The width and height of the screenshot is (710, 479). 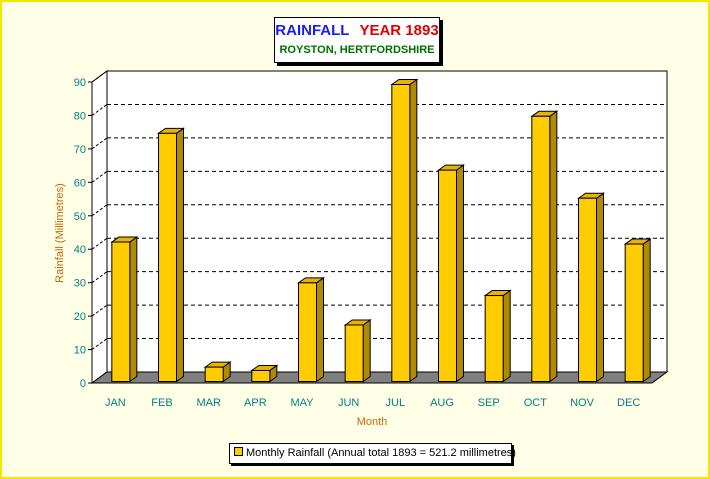 I want to click on y-tick-label: 70, so click(x=80, y=150).